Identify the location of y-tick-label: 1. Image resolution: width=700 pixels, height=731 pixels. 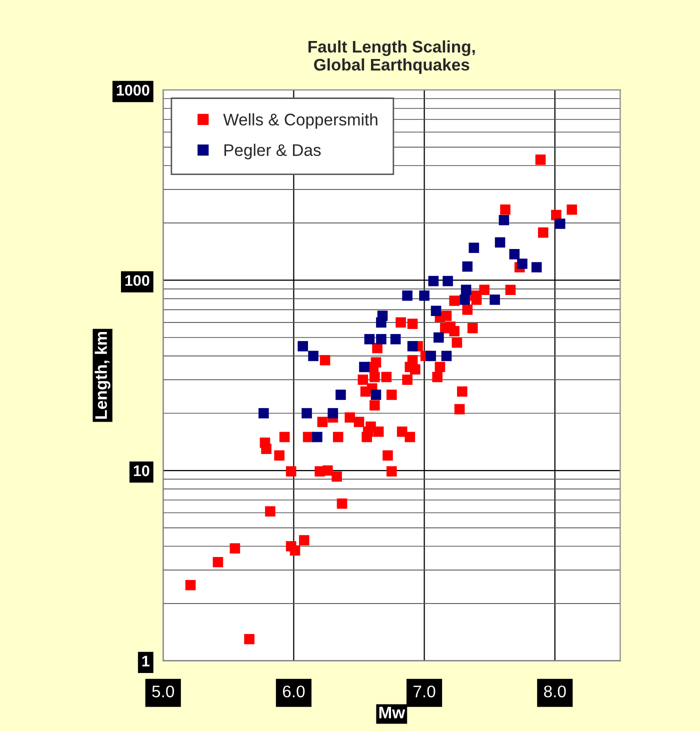
(146, 661).